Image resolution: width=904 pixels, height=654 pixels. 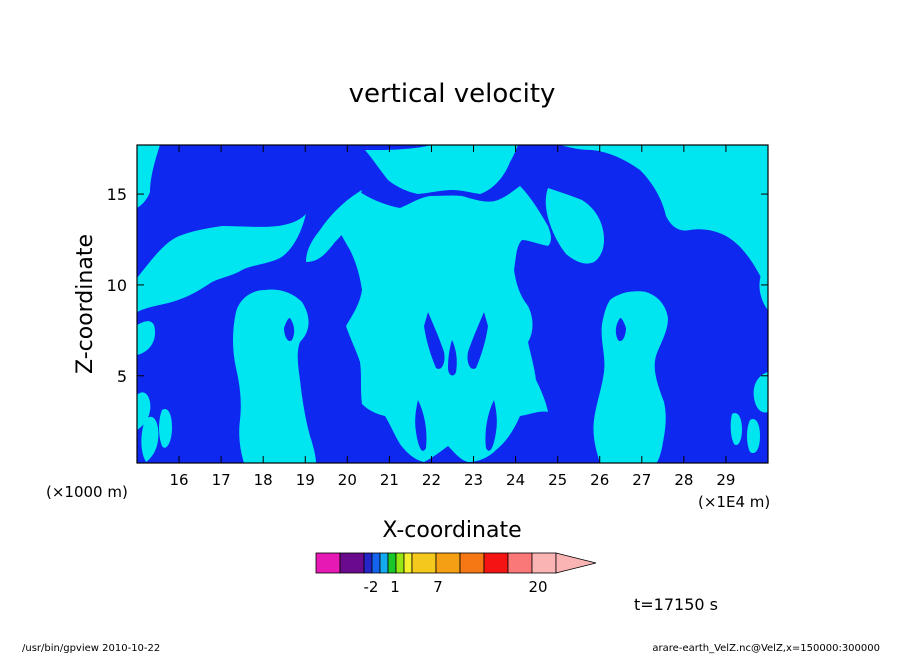 What do you see at coordinates (85, 304) in the screenshot?
I see `y-axis-label: Z-coordinate` at bounding box center [85, 304].